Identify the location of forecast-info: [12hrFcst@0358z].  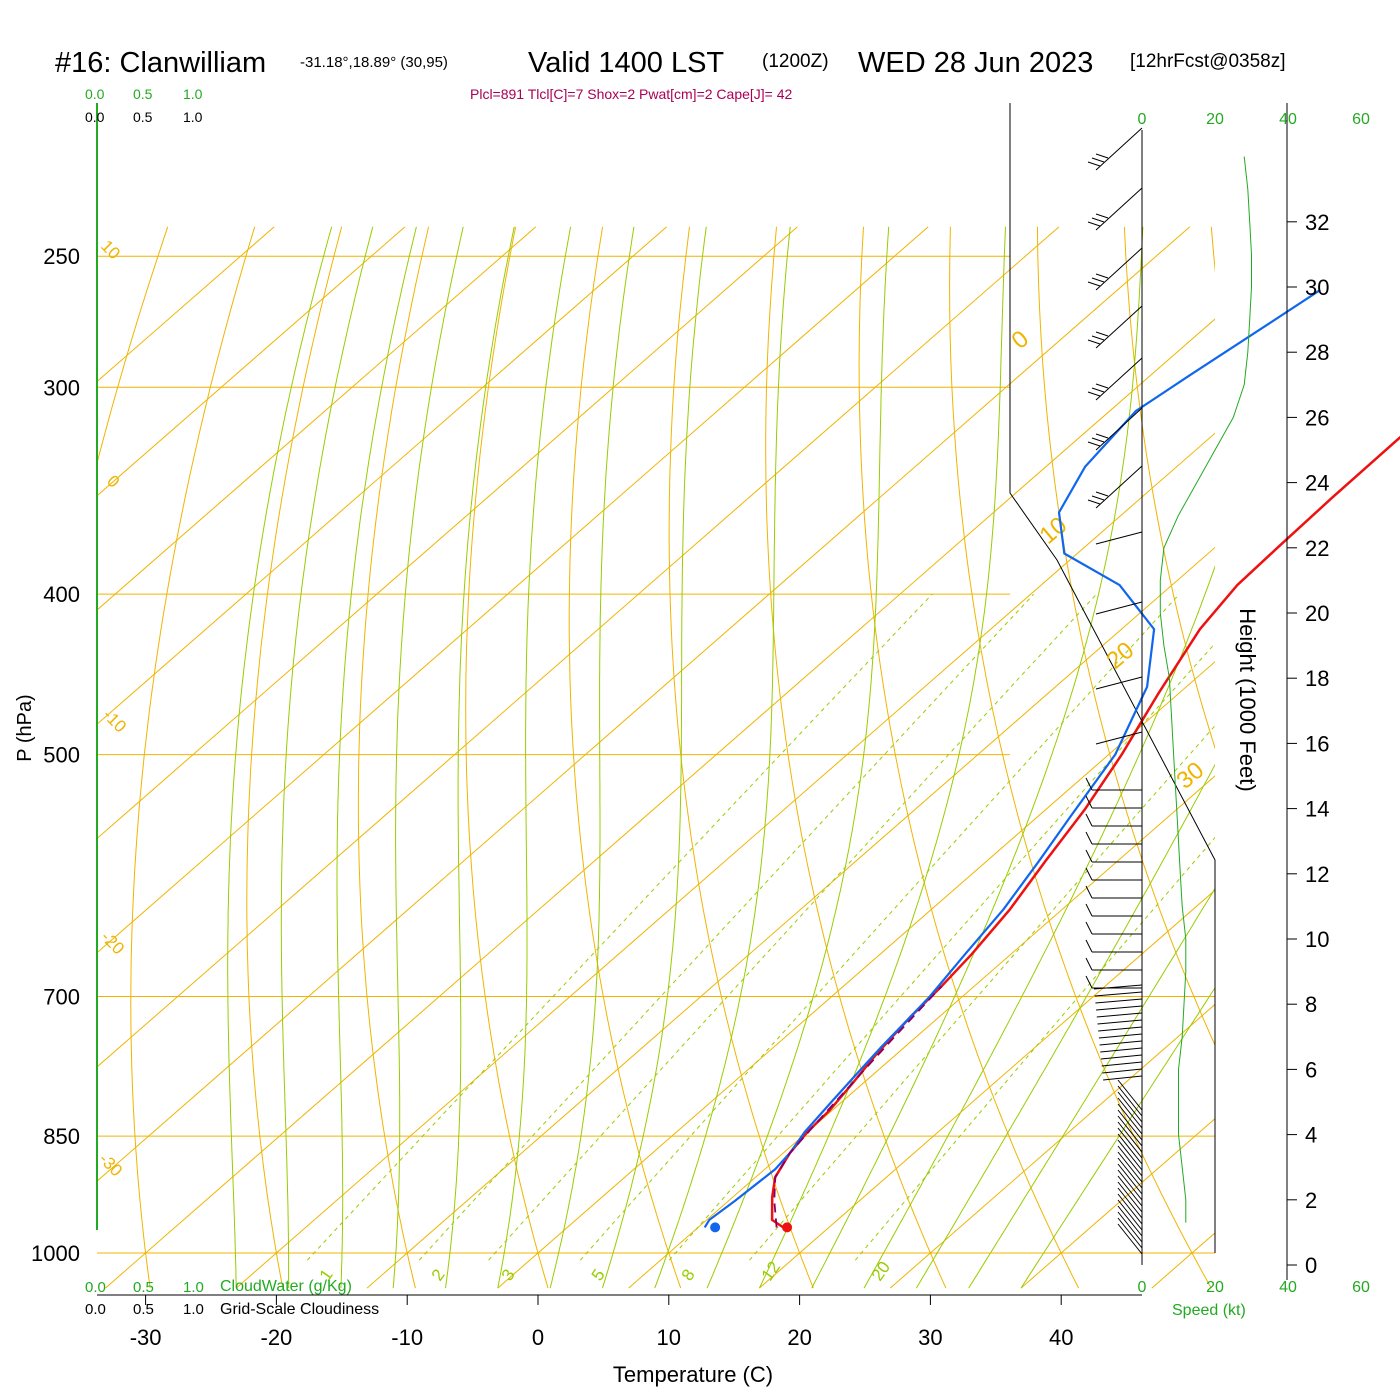
(1208, 61).